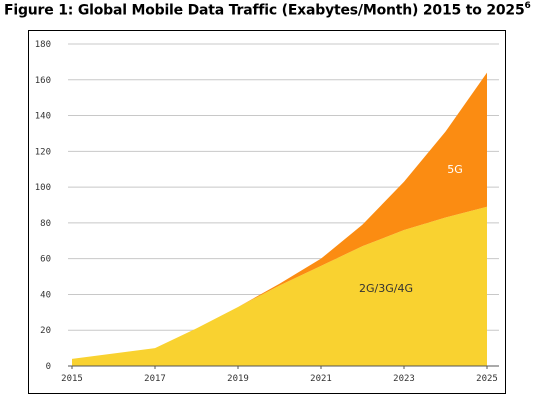 The height and width of the screenshot is (403, 538). What do you see at coordinates (45, 224) in the screenshot?
I see `y-tick-label-80: 80` at bounding box center [45, 224].